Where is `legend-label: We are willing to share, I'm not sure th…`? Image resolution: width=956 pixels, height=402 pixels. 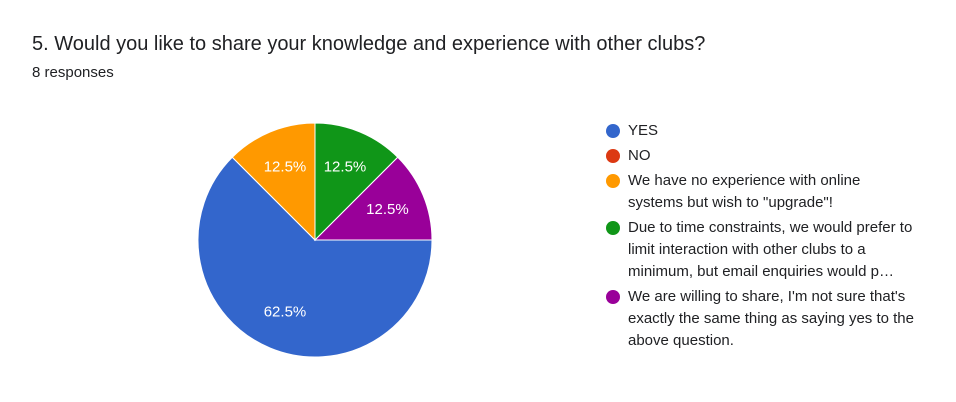 legend-label: We are willing to share, I'm not sure th… is located at coordinates (771, 318).